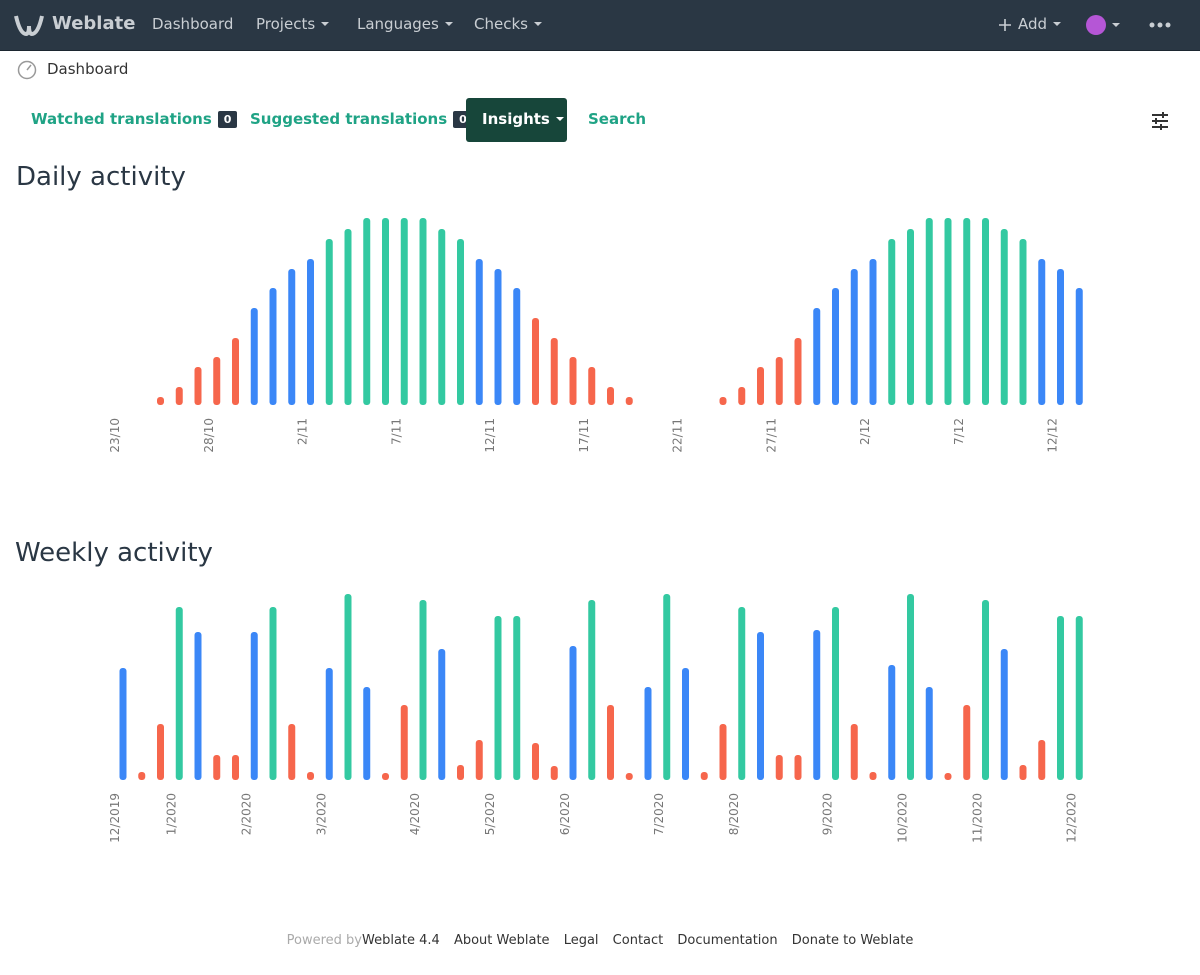 The image size is (1200, 975). What do you see at coordinates (617, 119) in the screenshot?
I see `tab: Search` at bounding box center [617, 119].